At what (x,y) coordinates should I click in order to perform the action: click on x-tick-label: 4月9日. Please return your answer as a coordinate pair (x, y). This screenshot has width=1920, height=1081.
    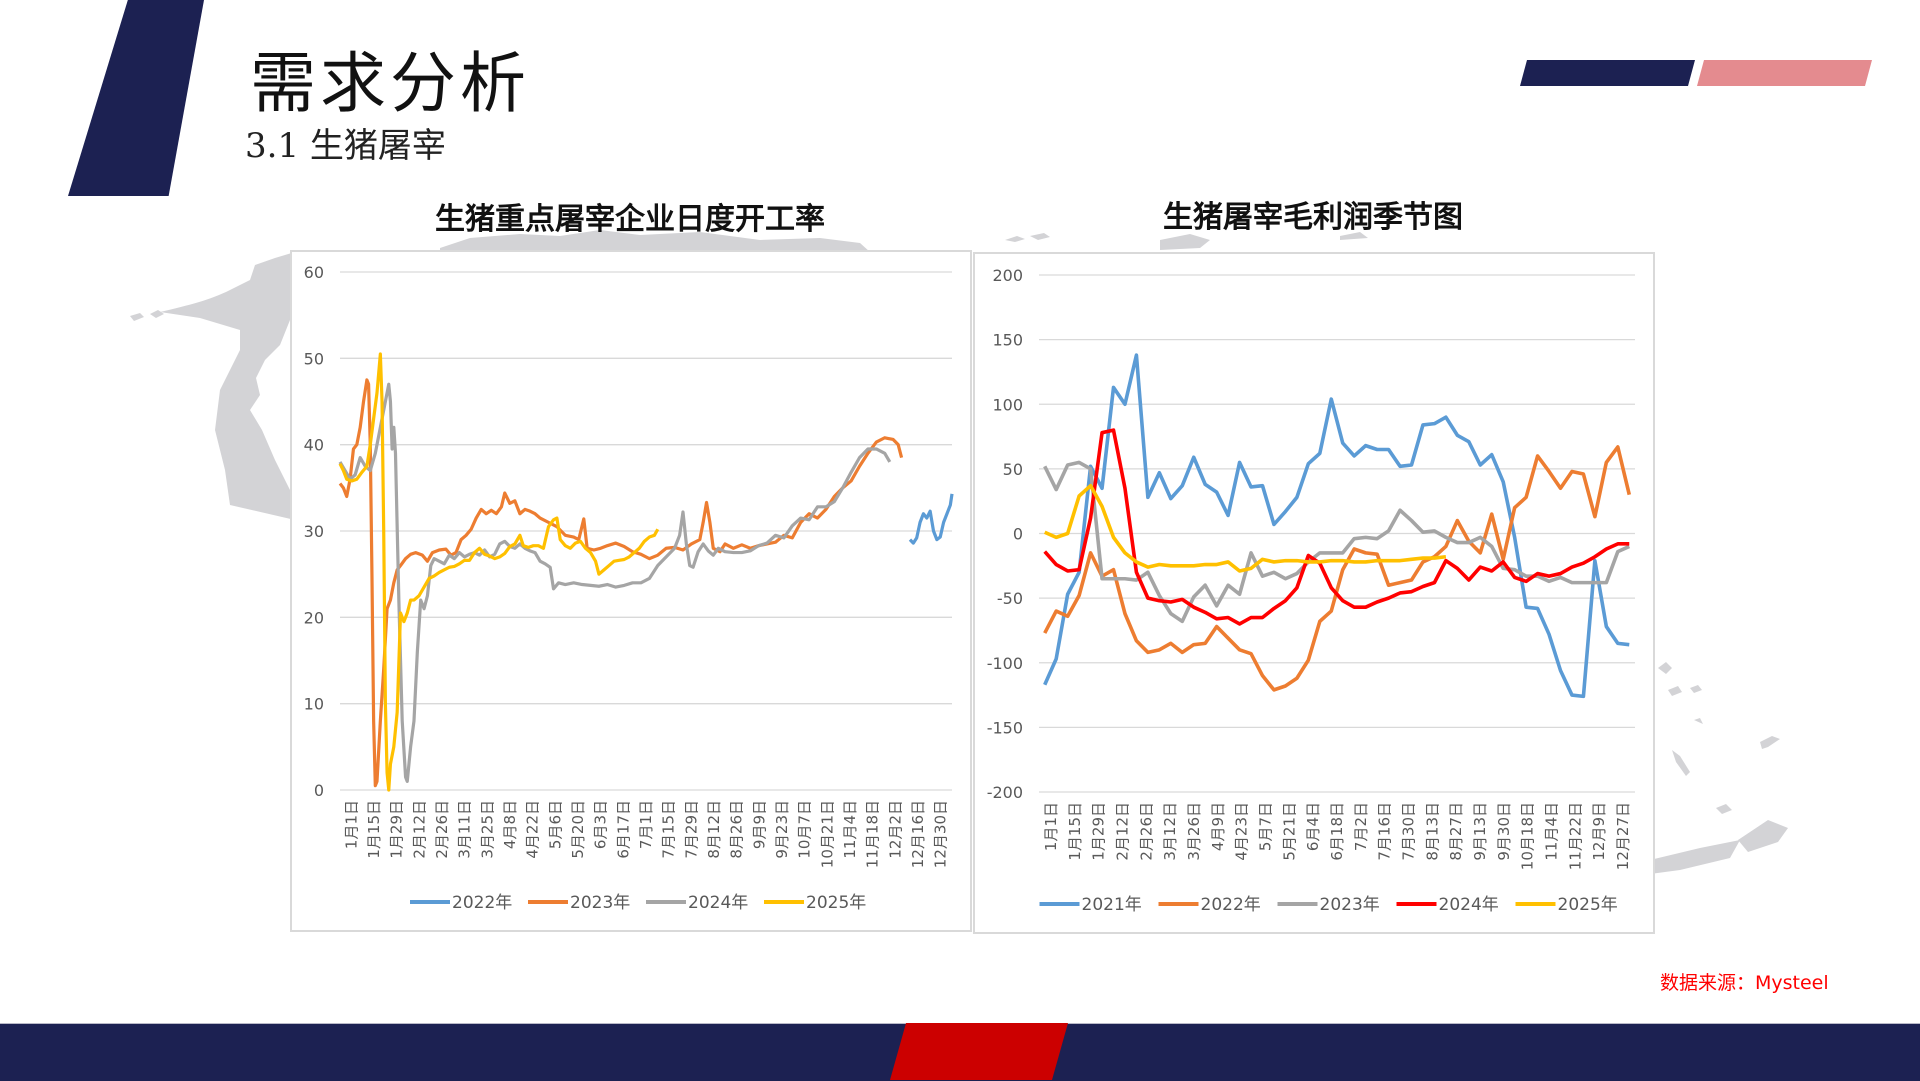
    Looking at the image, I should click on (1218, 826).